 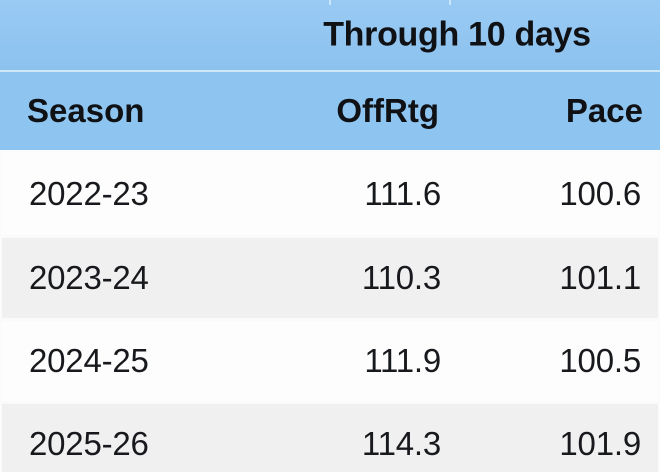 I want to click on season-cell: 2025-26, so click(x=89, y=443).